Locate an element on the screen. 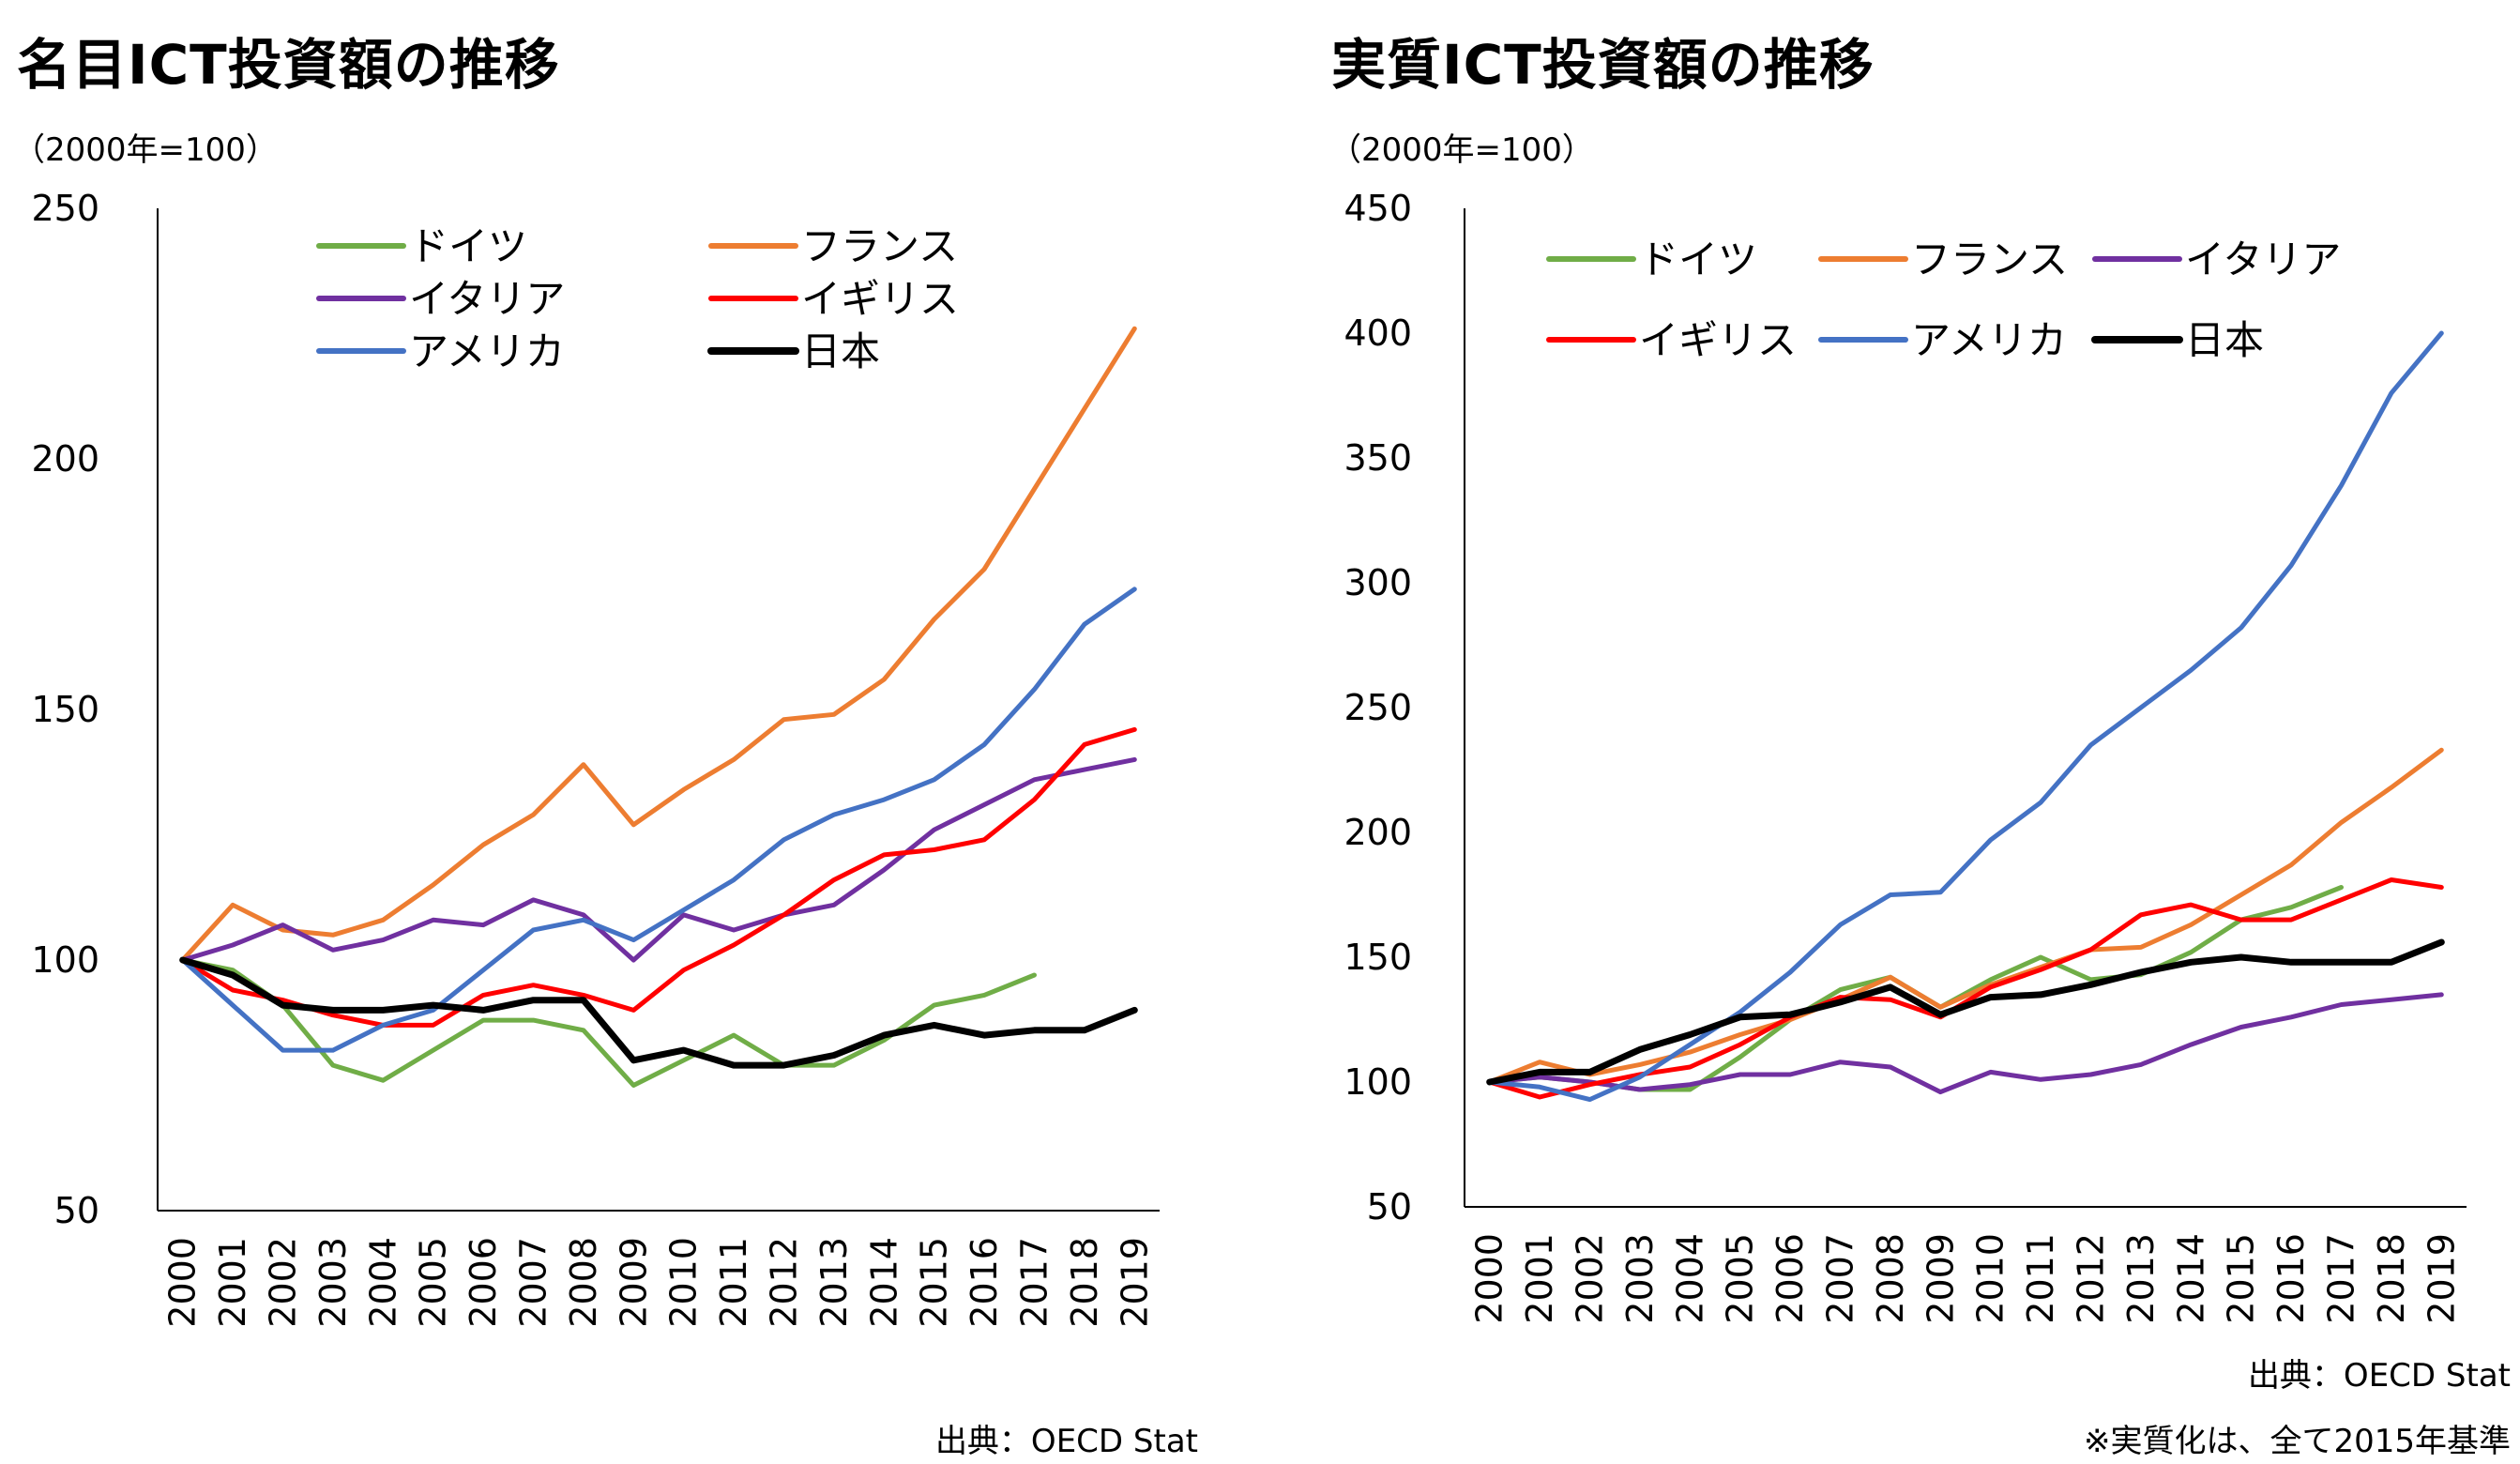  y-tick-label: 300 is located at coordinates (1377, 582).